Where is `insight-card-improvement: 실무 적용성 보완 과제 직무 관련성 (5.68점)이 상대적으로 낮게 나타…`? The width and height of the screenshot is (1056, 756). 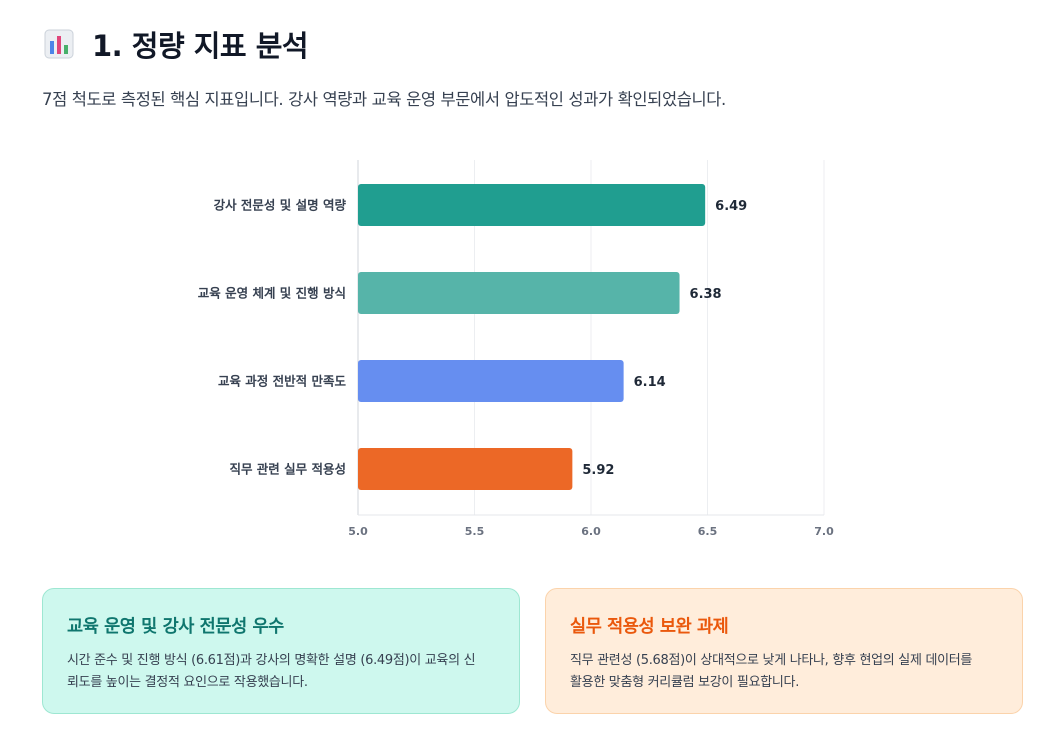 insight-card-improvement: 실무 적용성 보완 과제 직무 관련성 (5.68점)이 상대적으로 낮게 나타… is located at coordinates (784, 651).